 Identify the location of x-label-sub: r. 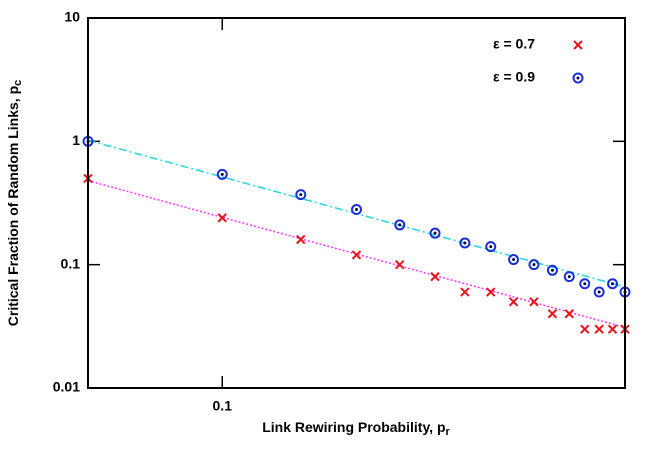
(448, 432).